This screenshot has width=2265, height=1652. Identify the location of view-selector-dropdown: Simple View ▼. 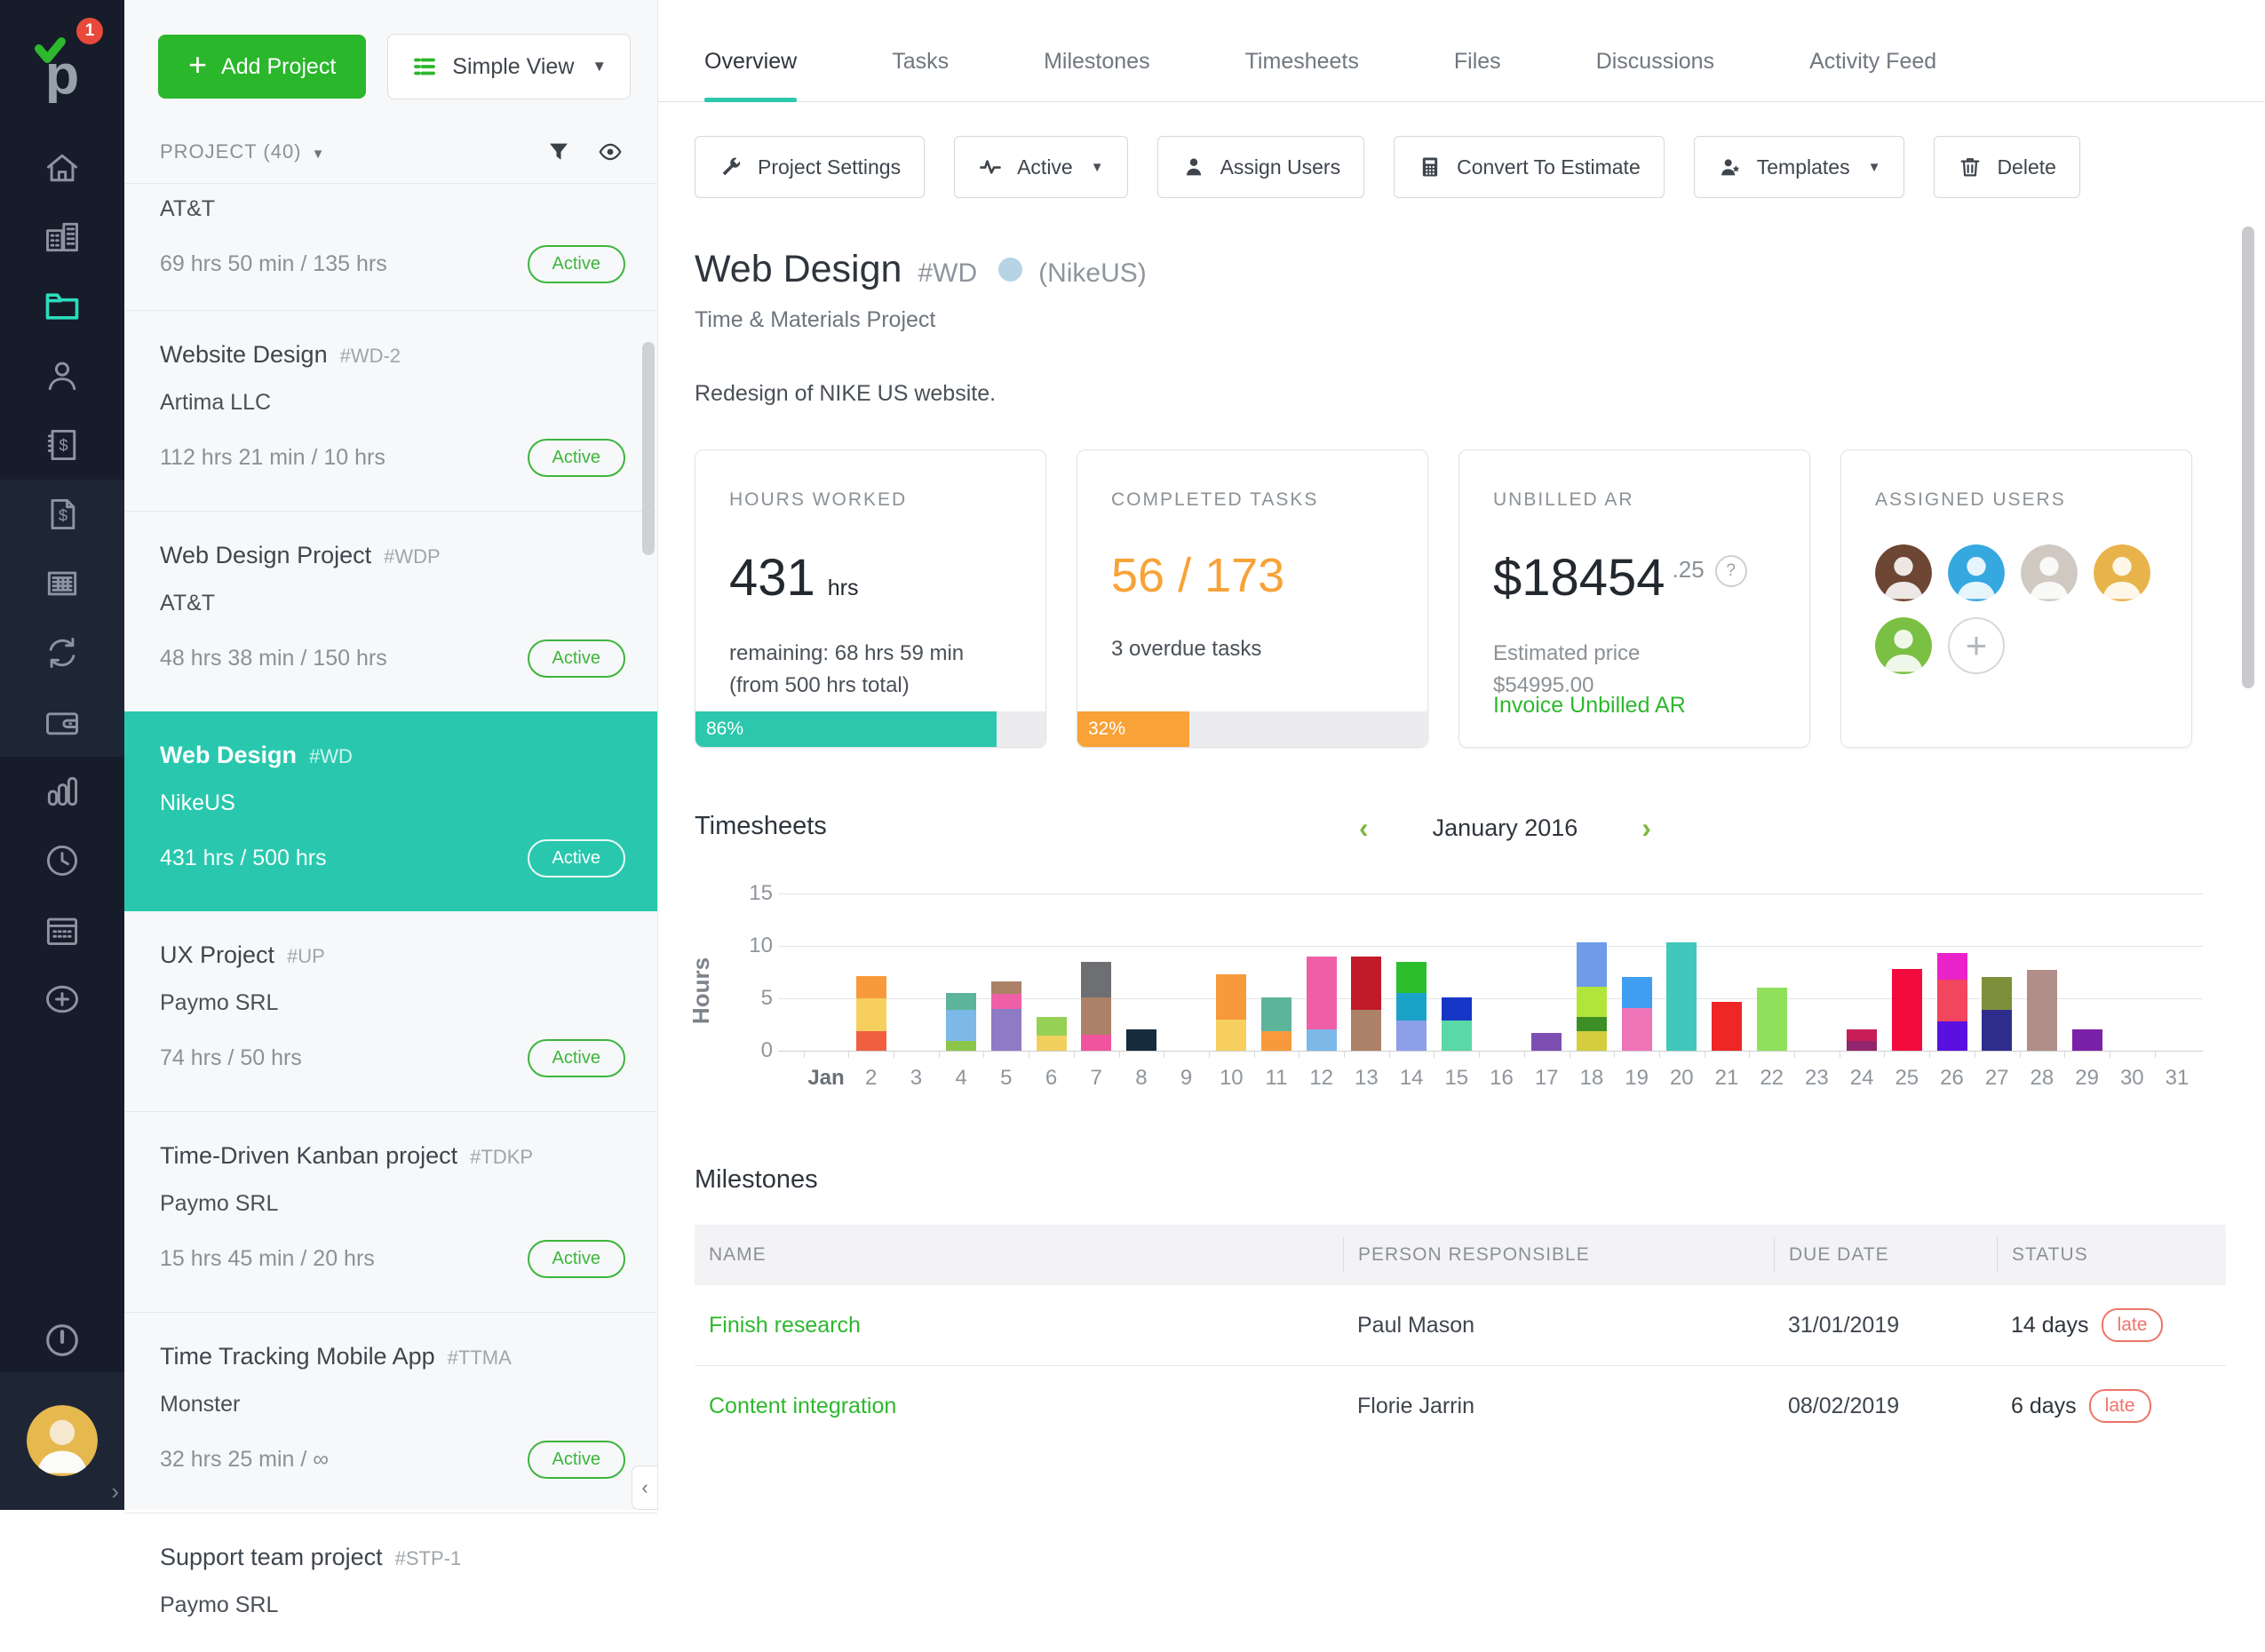
(509, 66).